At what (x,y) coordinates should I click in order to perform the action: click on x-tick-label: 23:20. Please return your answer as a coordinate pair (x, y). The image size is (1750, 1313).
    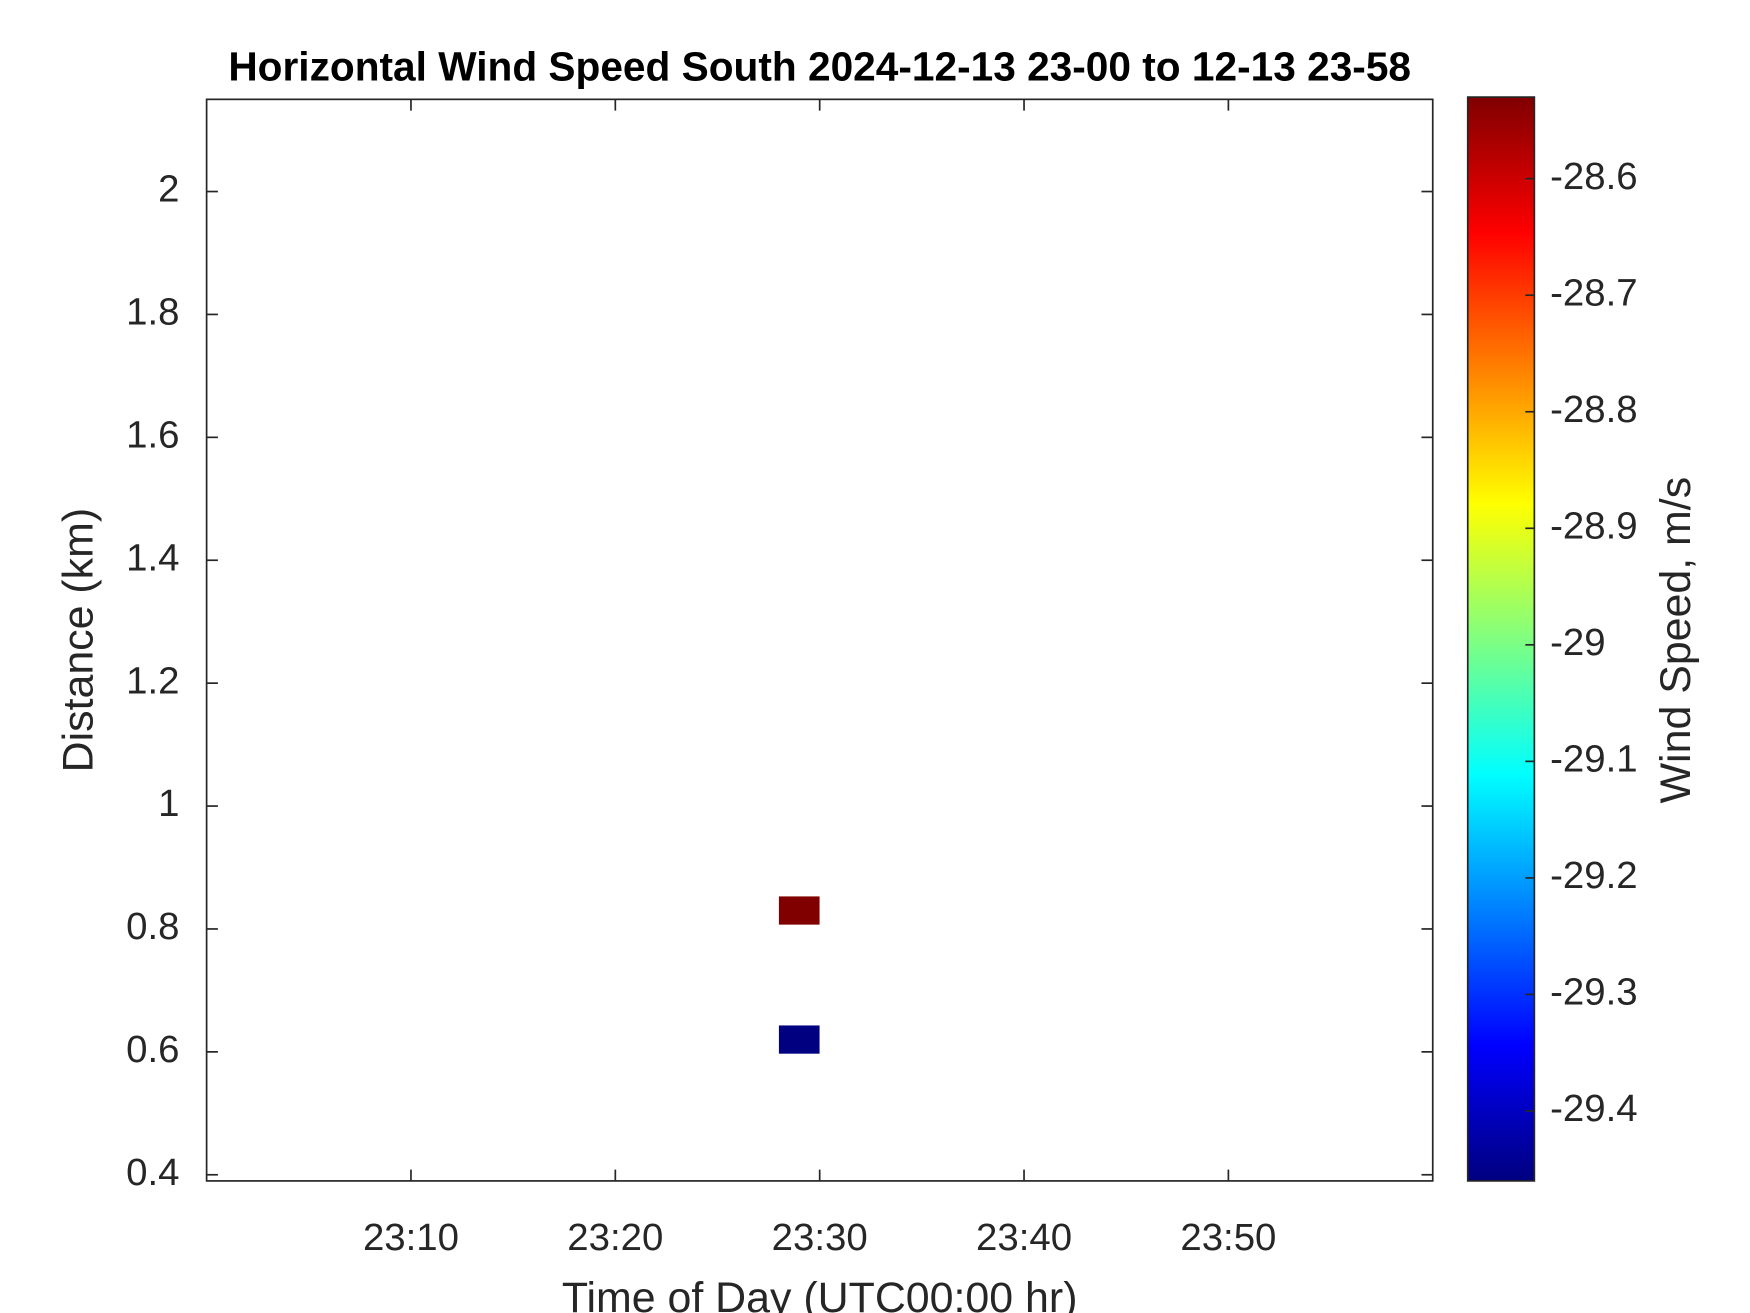
    Looking at the image, I should click on (615, 1237).